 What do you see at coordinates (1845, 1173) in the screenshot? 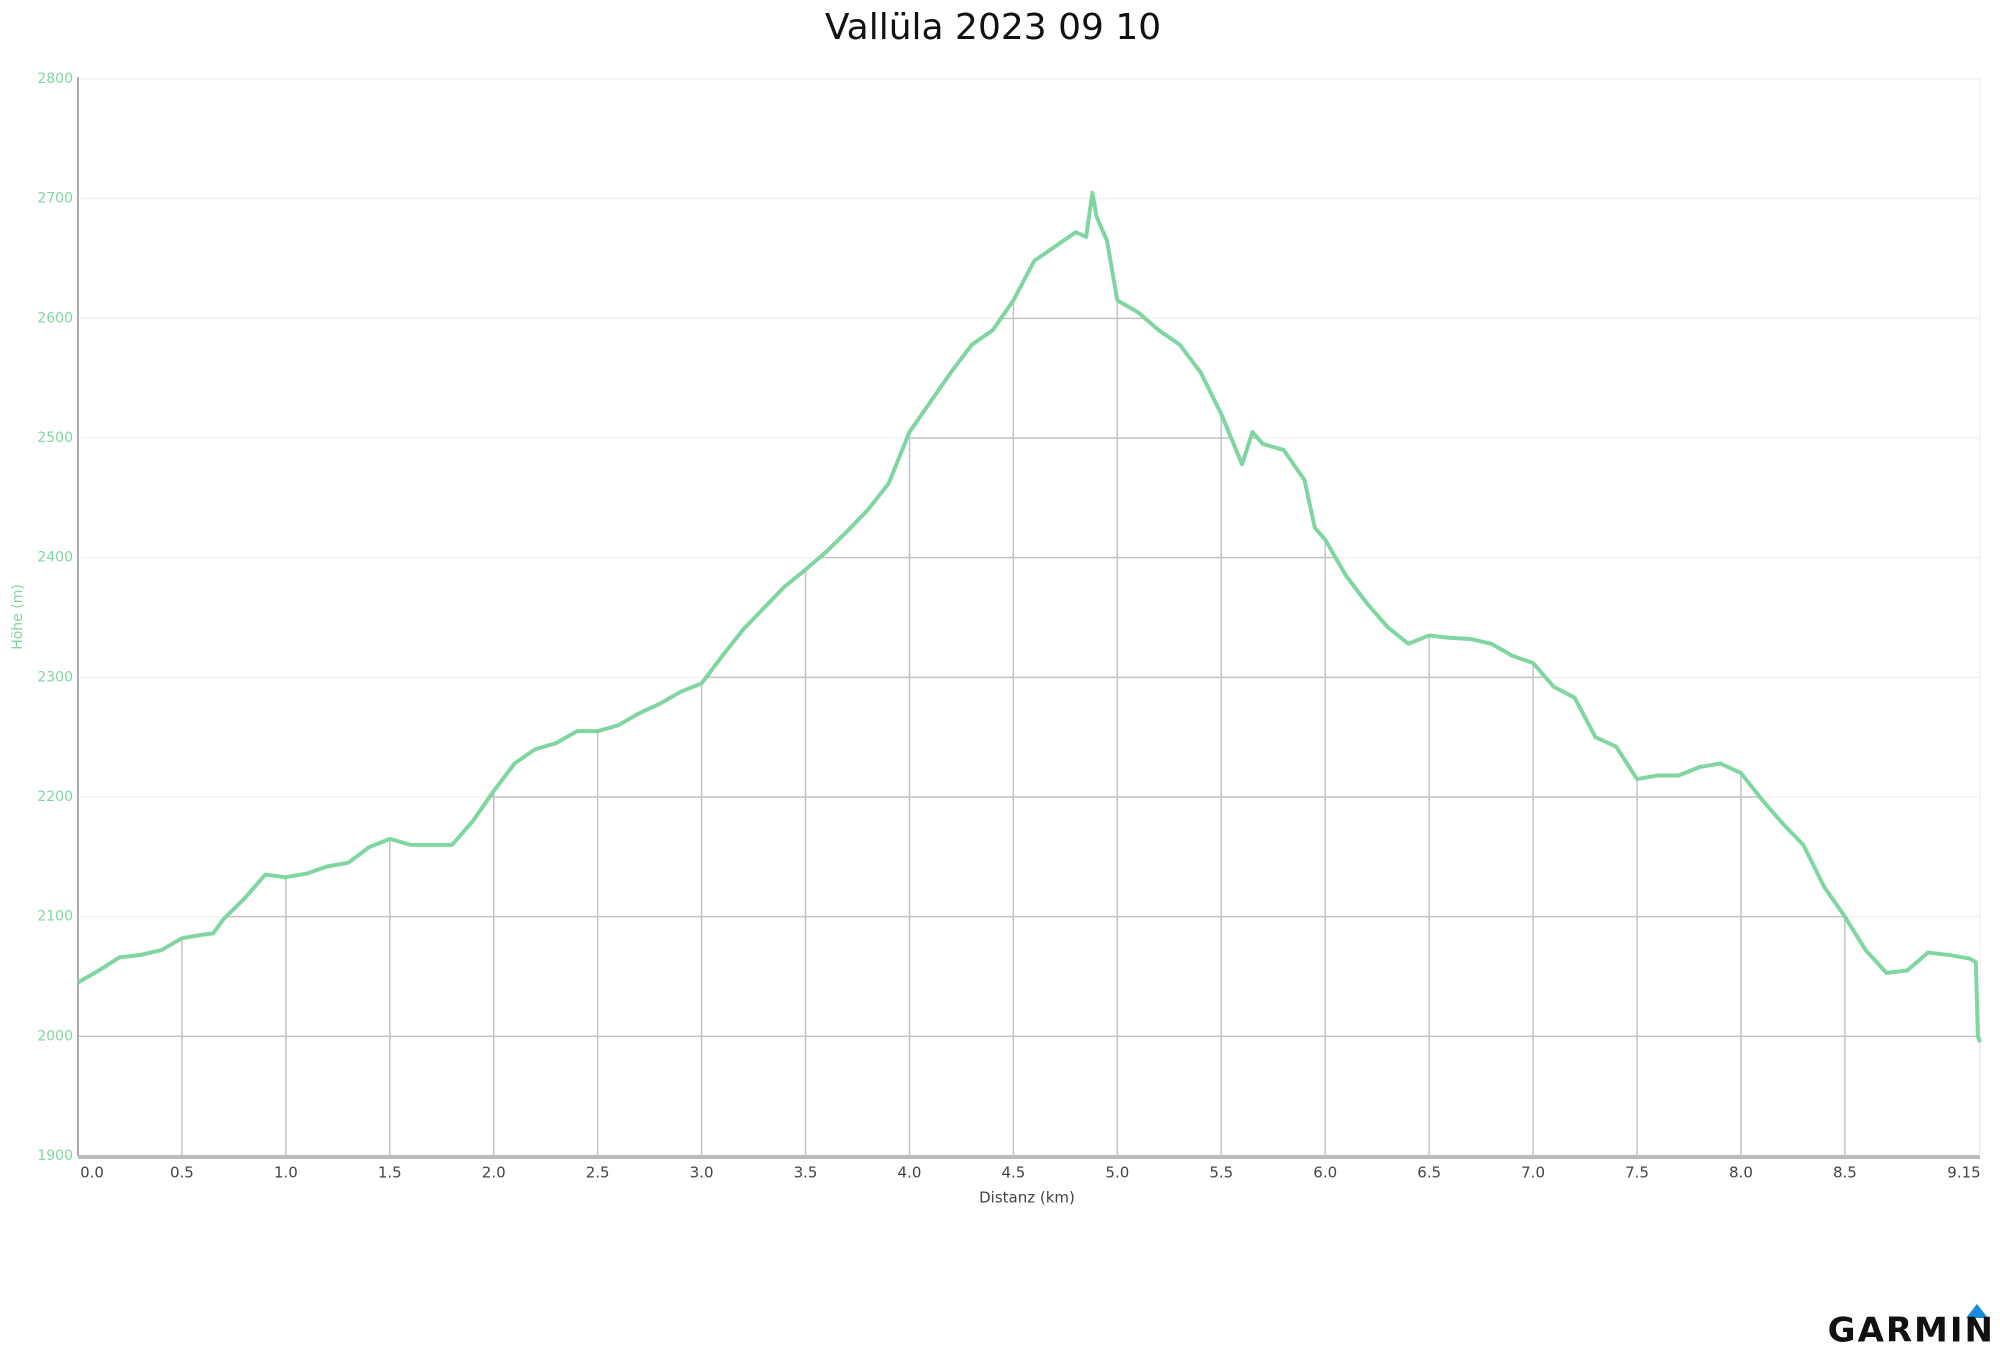
I see `x-tick-label: 8.5` at bounding box center [1845, 1173].